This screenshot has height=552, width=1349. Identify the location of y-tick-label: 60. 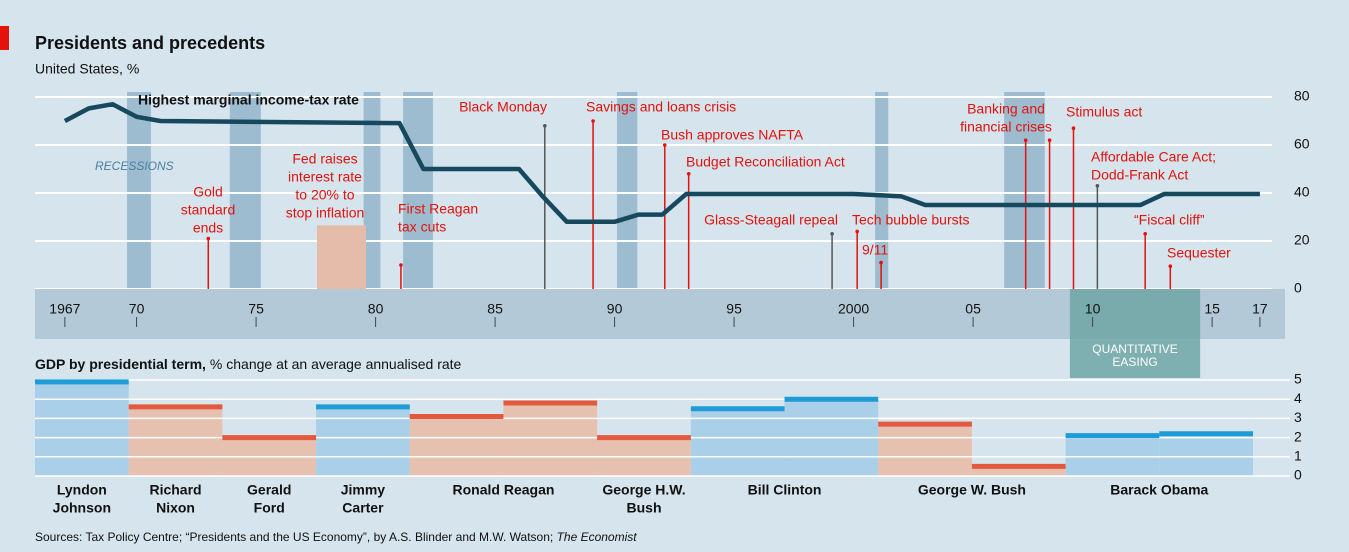
(1302, 144).